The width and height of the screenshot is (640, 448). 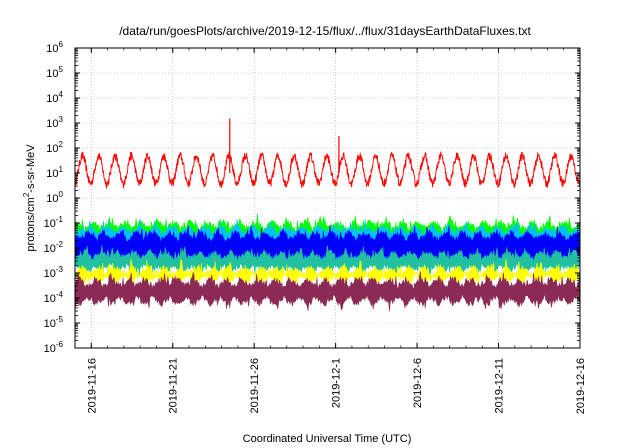 What do you see at coordinates (54, 172) in the screenshot?
I see `y-tick-label: 10¹` at bounding box center [54, 172].